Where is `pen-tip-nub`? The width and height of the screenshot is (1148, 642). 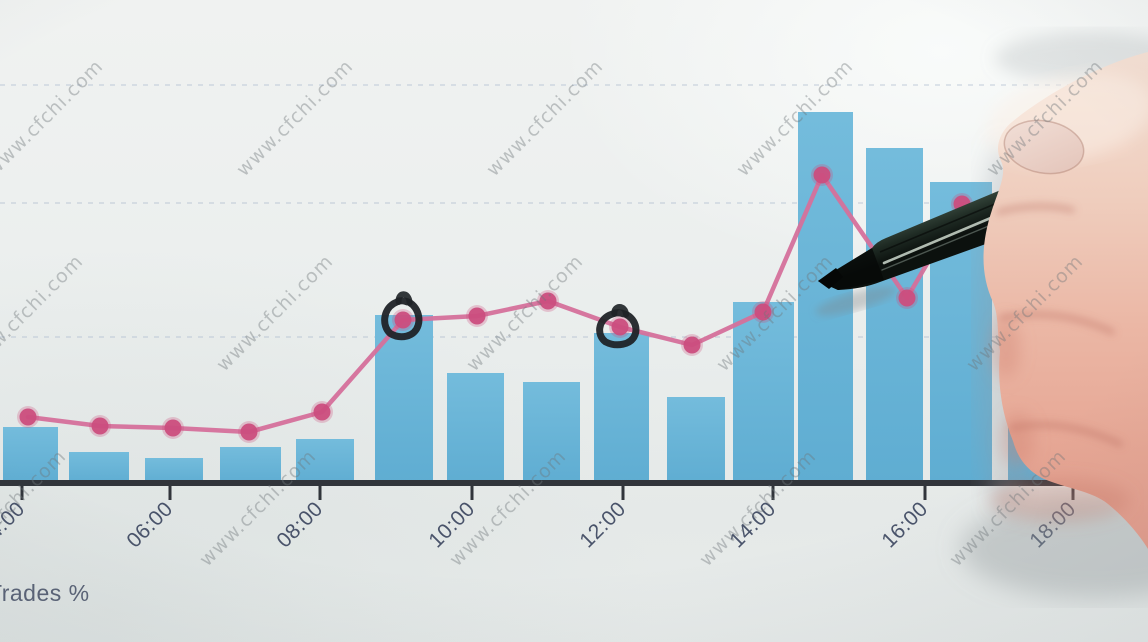 pen-tip-nub is located at coordinates (830, 278).